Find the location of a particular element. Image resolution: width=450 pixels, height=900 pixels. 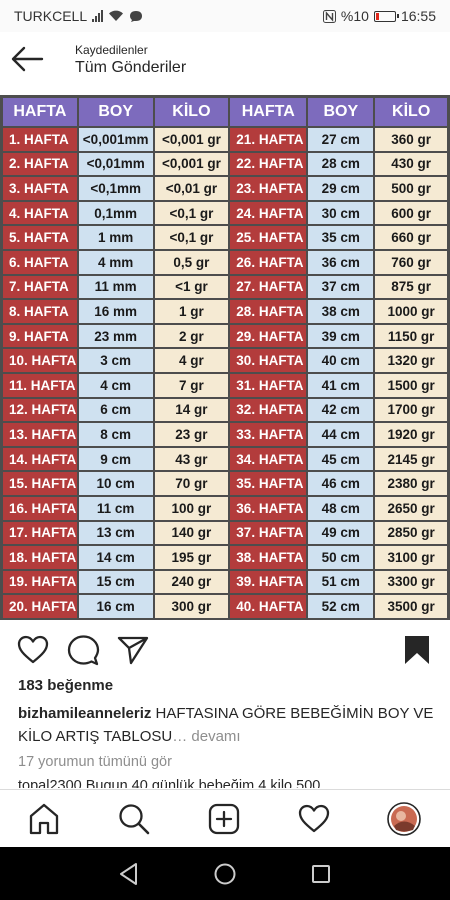

weight-cell: 3100 gr is located at coordinates (411, 557).